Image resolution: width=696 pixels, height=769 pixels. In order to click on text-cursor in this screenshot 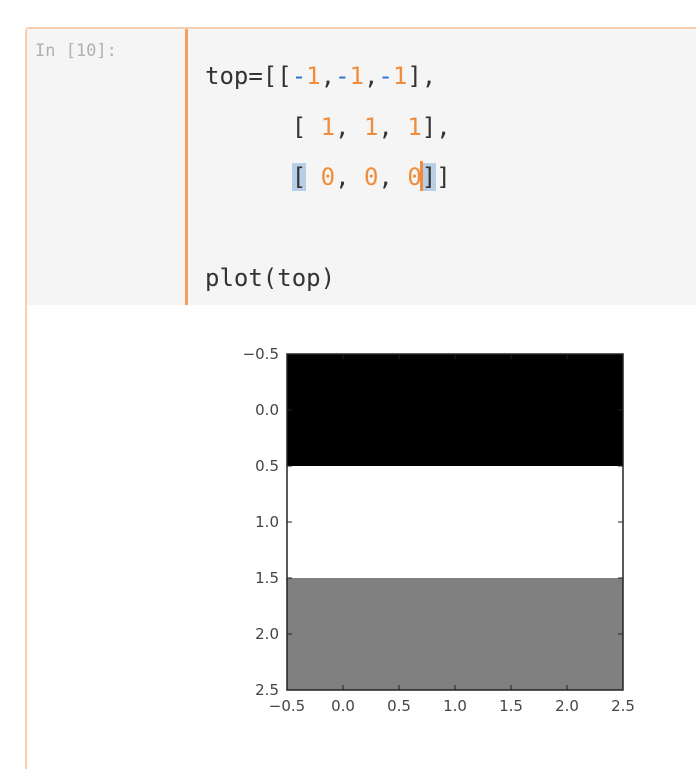, I will do `click(422, 176)`.